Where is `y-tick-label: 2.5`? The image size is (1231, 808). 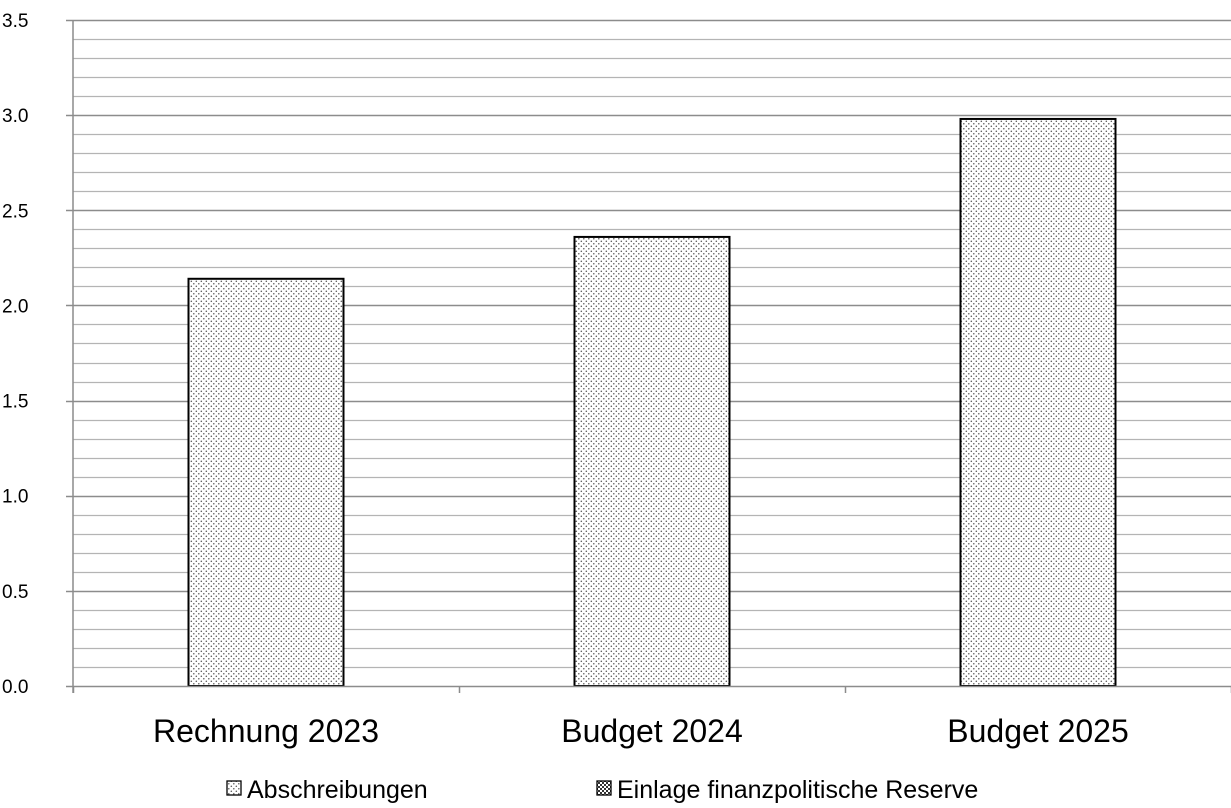 y-tick-label: 2.5 is located at coordinates (15, 211).